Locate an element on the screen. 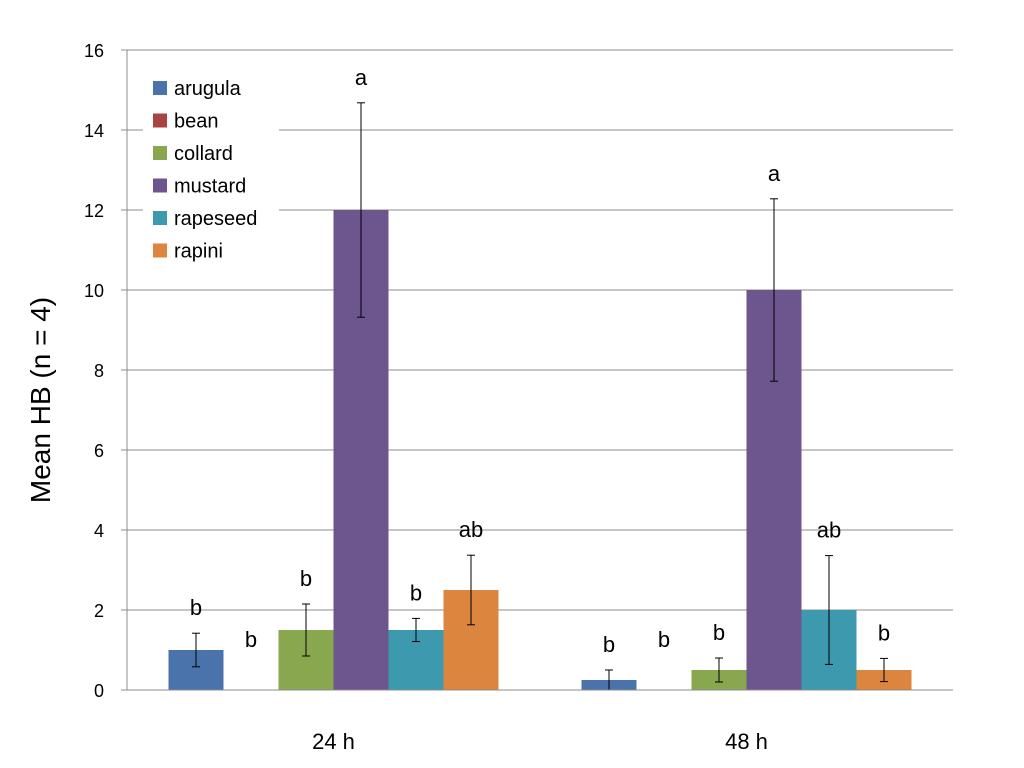 The height and width of the screenshot is (768, 1024). legend-background is located at coordinates (211, 169).